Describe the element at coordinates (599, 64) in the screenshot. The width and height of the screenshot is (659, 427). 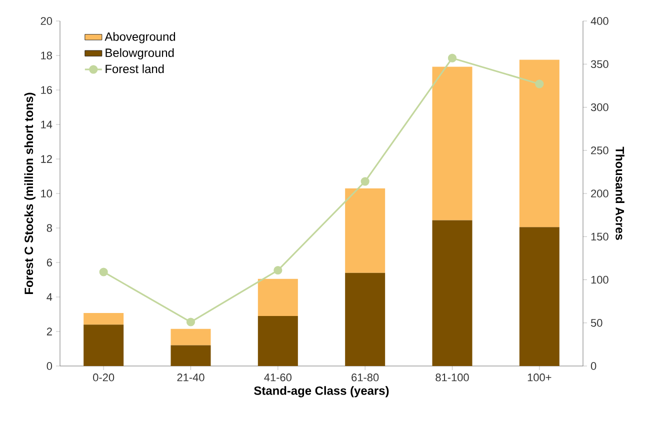
I see `y2-tick-label: 350` at that location.